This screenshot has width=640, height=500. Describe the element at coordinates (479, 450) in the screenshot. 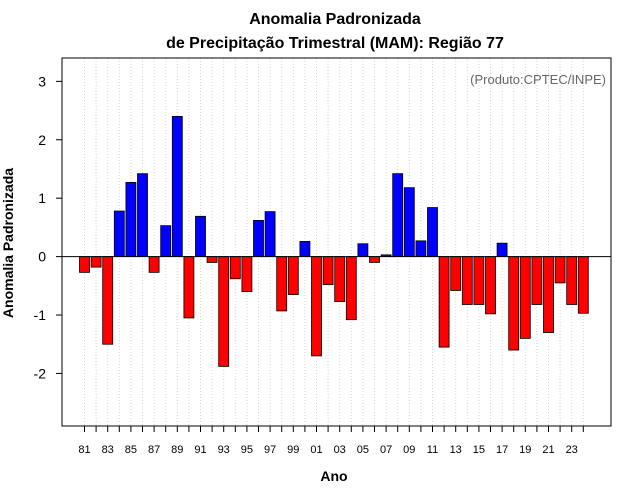

I see `x-tick-label: 15` at that location.